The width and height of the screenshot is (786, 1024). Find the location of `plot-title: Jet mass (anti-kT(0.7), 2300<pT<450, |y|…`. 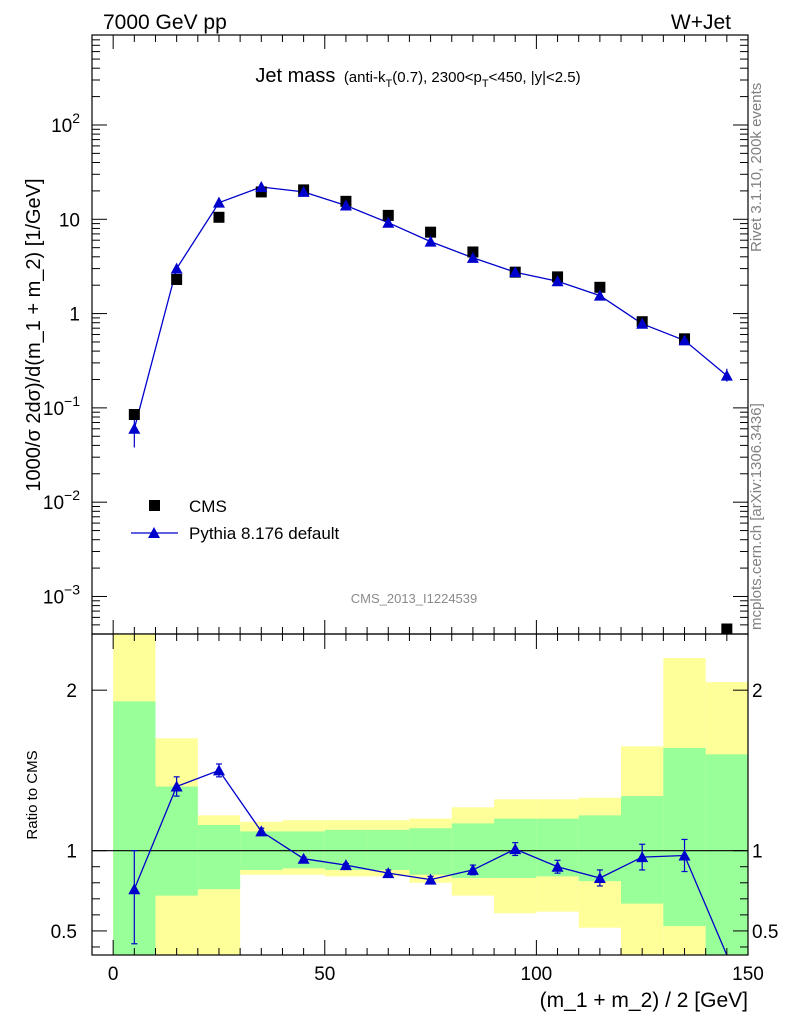

plot-title: Jet mass (anti-kT(0.7), 2300<pT<450, |y|… is located at coordinates (417, 77).